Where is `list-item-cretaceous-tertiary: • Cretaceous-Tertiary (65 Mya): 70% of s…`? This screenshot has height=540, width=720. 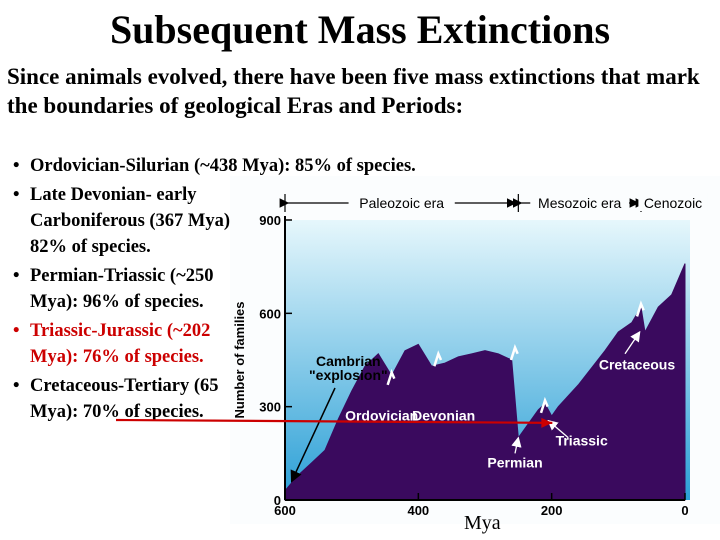
list-item-cretaceous-tertiary: • Cretaceous-Tertiary (65 Mya): 70% of s… is located at coordinates (128, 399).